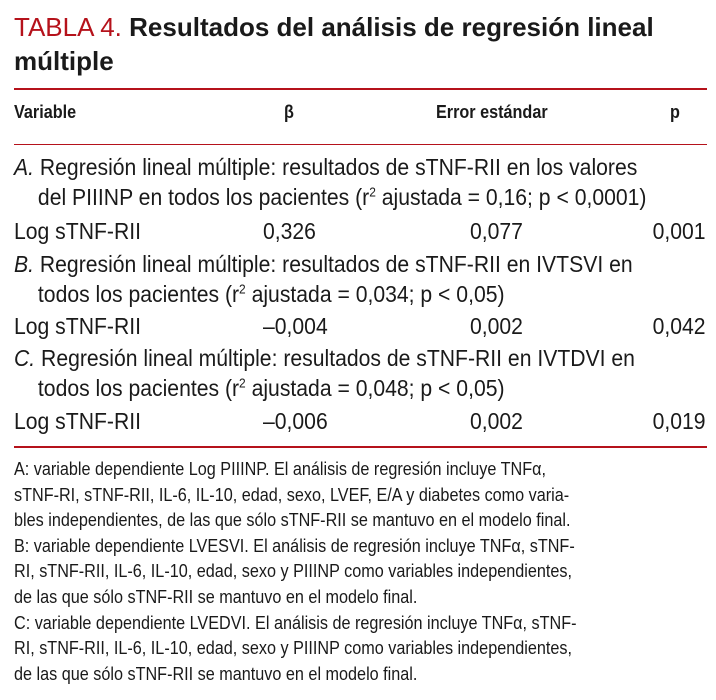  I want to click on cell-error: 0,077, so click(496, 231).